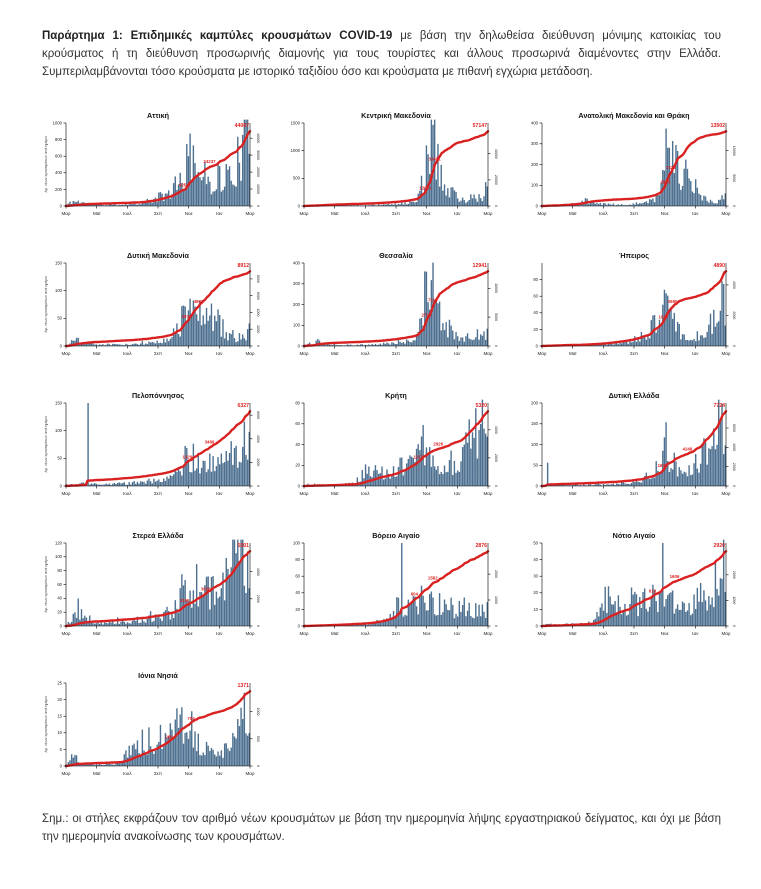  Describe the element at coordinates (438, 444) in the screenshot. I see `svg-text: 2926` at that location.